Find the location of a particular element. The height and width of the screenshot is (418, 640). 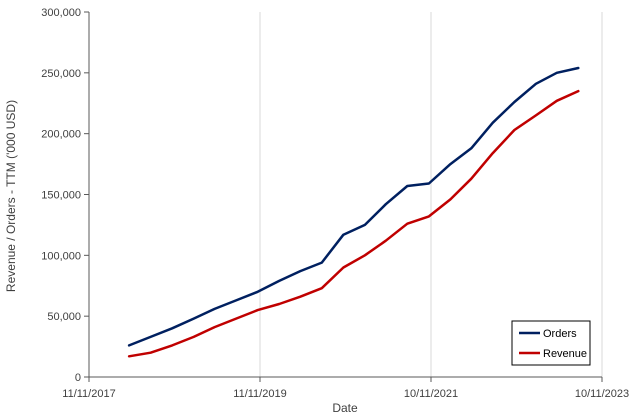

x-tick-label: 11/11/2019 is located at coordinates (259, 394).